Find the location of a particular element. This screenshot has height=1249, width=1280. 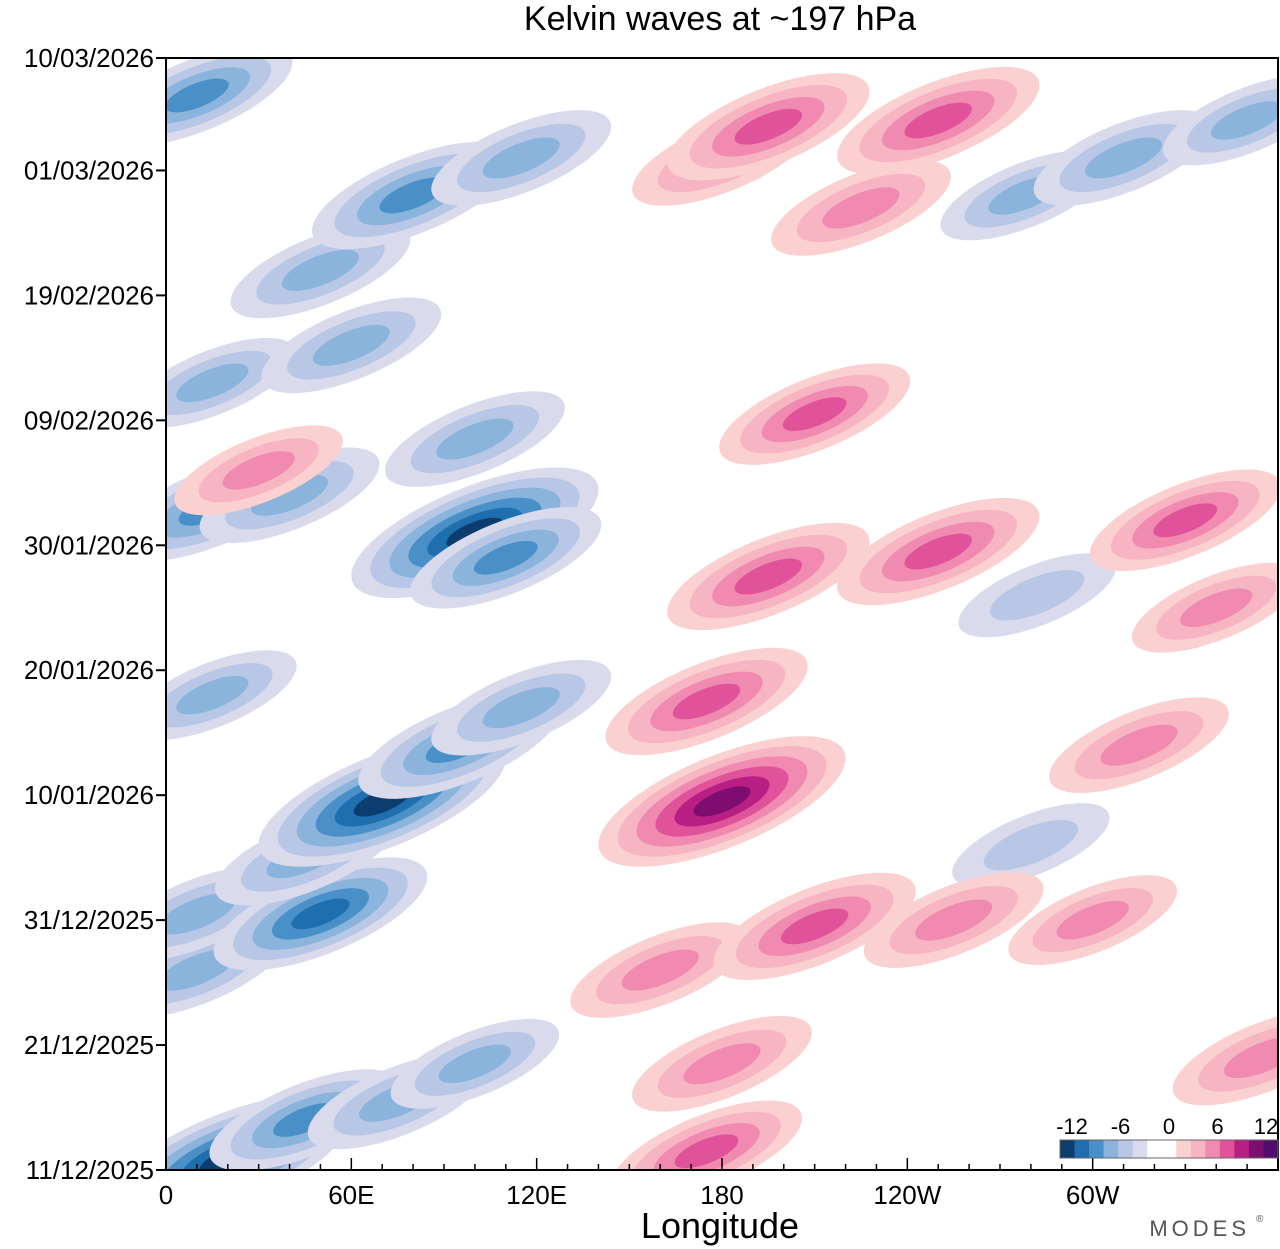

colorbar-label: 12 is located at coordinates (1266, 1126).